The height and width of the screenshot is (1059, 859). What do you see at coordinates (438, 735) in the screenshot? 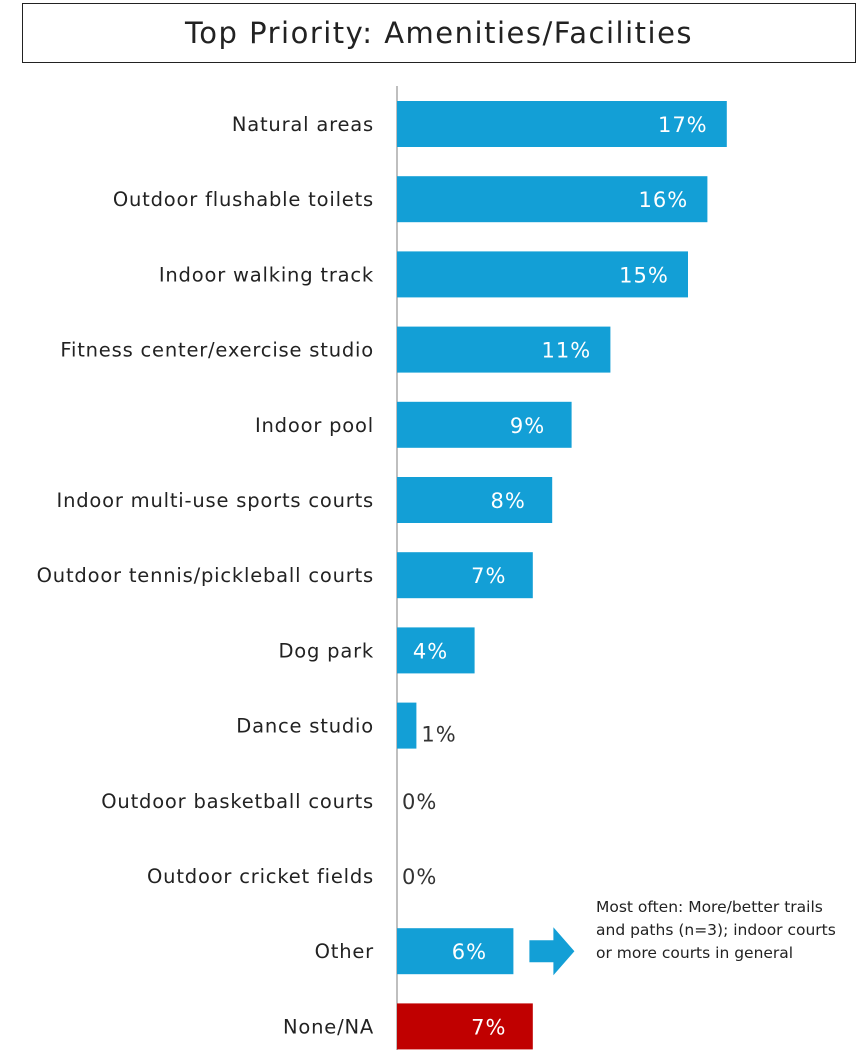
I see `value-label-dance-studio: 1%` at bounding box center [438, 735].